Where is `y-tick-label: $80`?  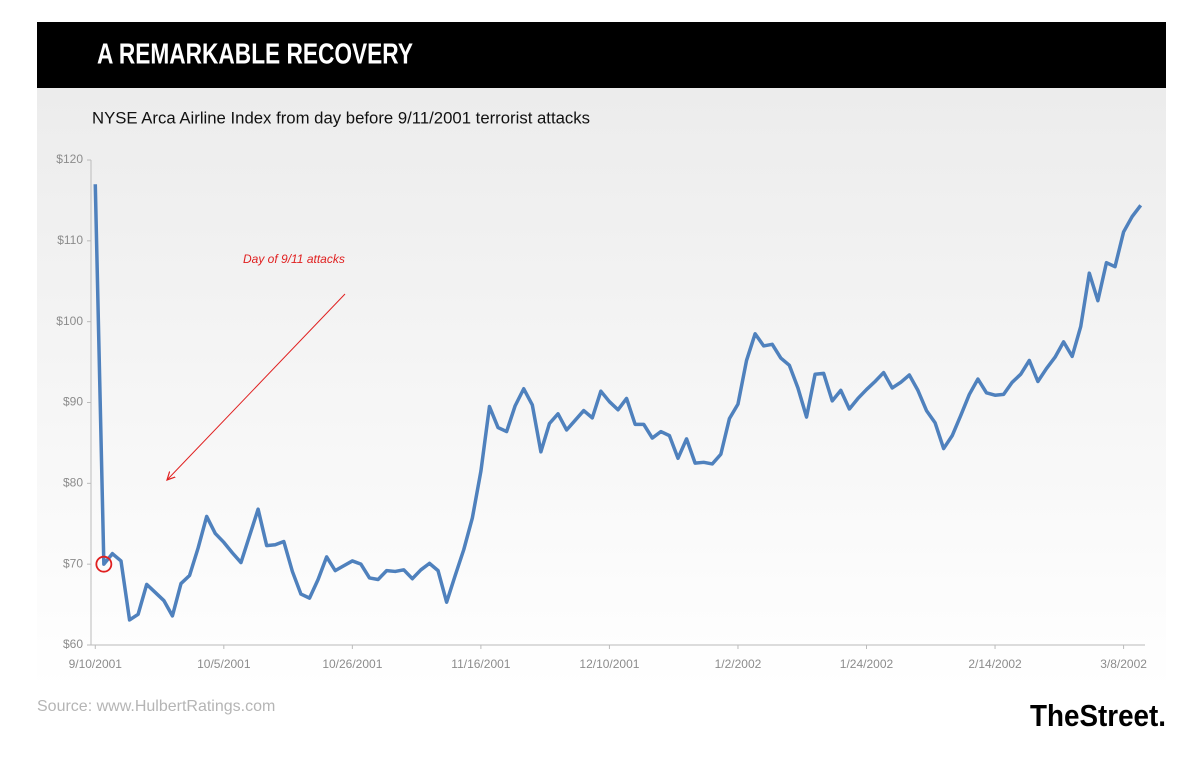
y-tick-label: $80 is located at coordinates (73, 483).